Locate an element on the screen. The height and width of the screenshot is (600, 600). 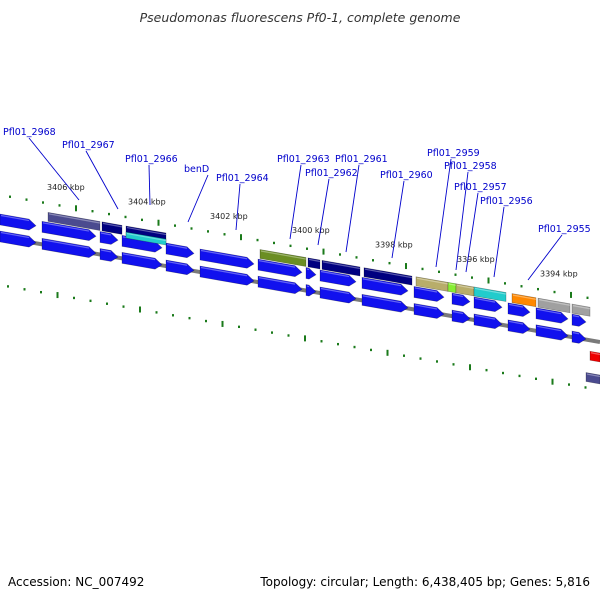
red-feature is located at coordinates (594, 356).